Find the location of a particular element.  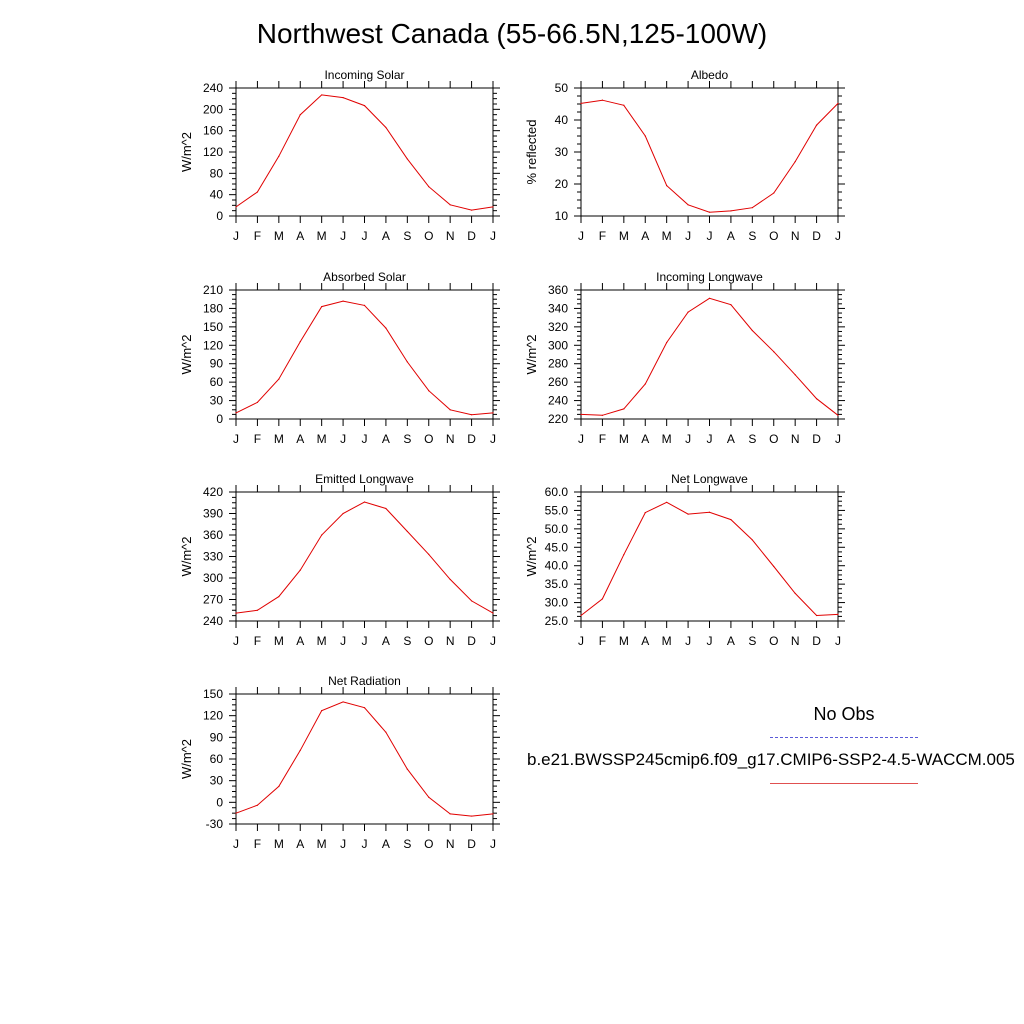

chart-title: Albedo is located at coordinates (710, 75).